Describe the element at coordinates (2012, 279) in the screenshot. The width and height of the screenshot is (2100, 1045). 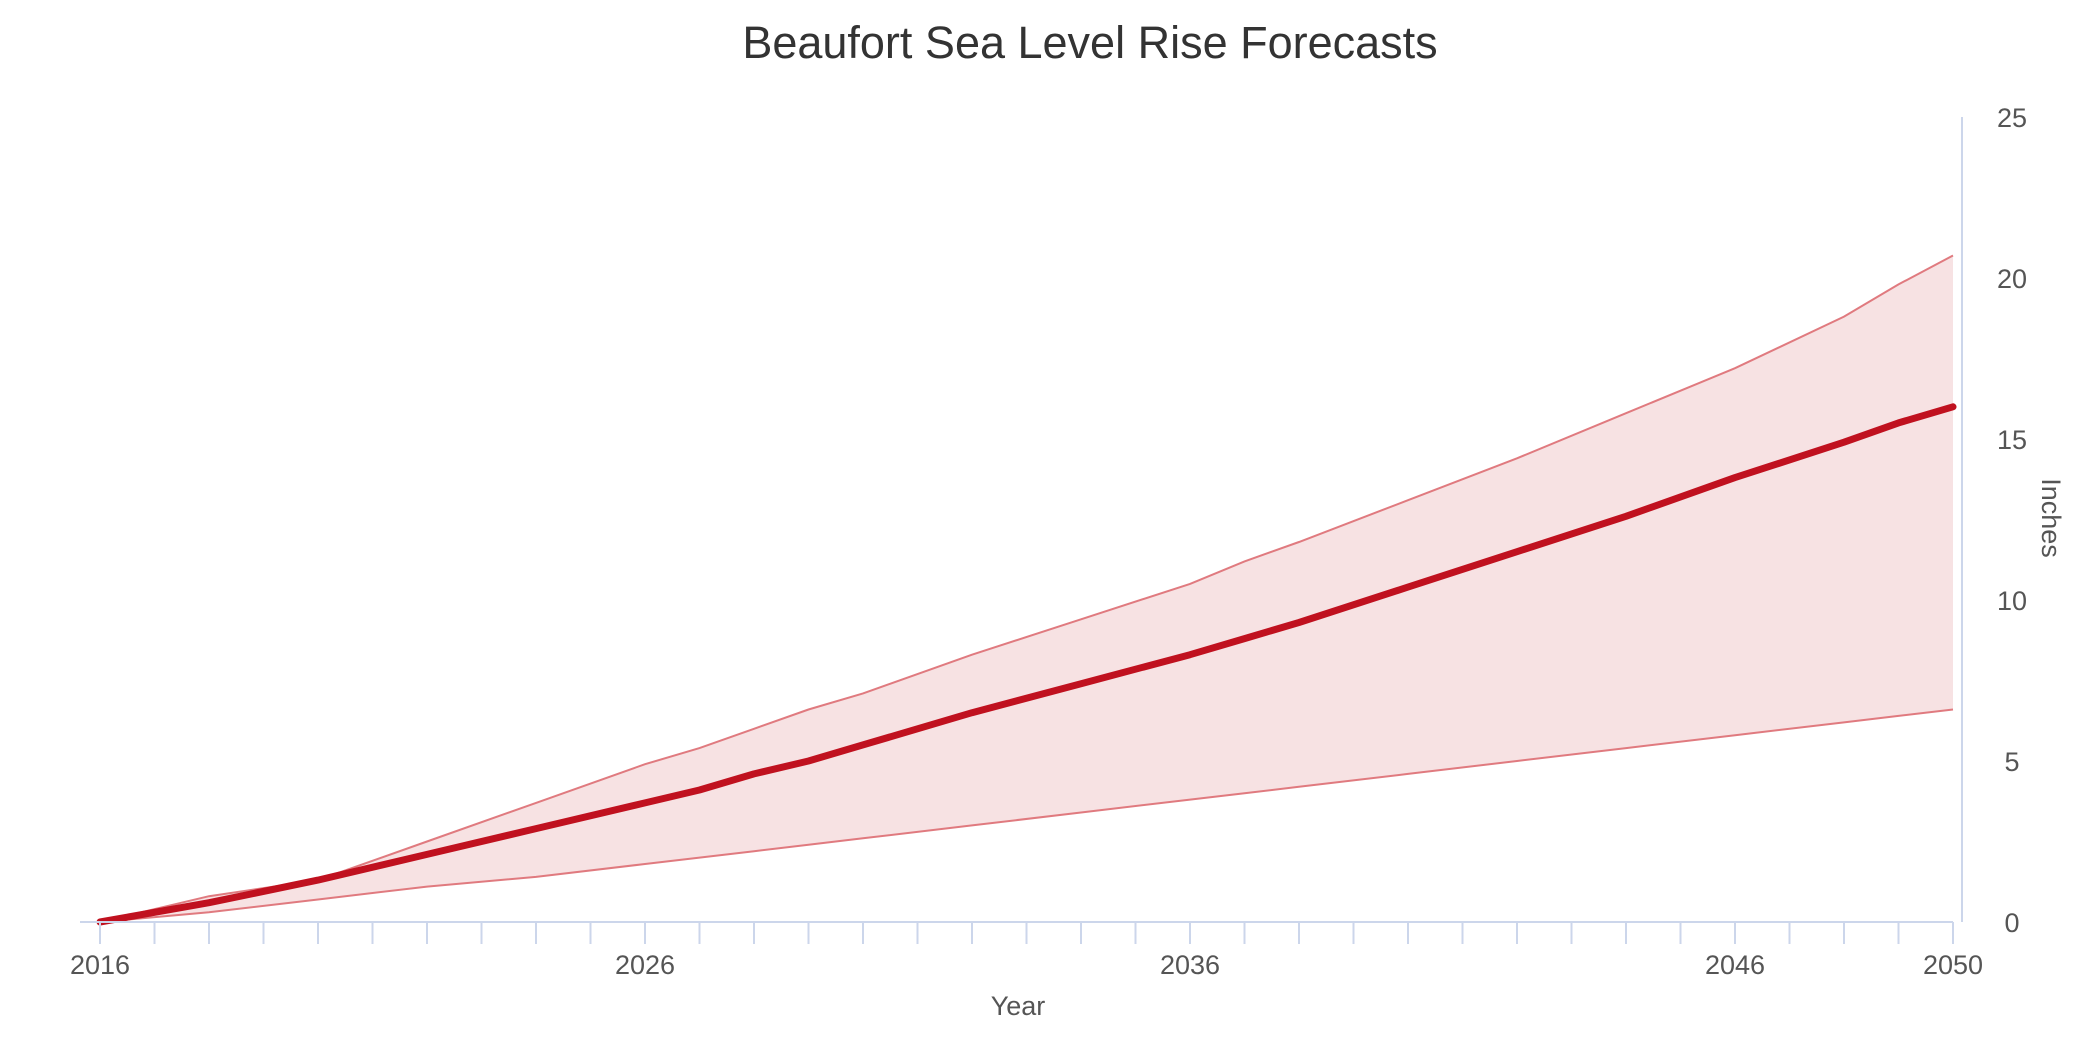
I see `y-tick-label: 20` at that location.